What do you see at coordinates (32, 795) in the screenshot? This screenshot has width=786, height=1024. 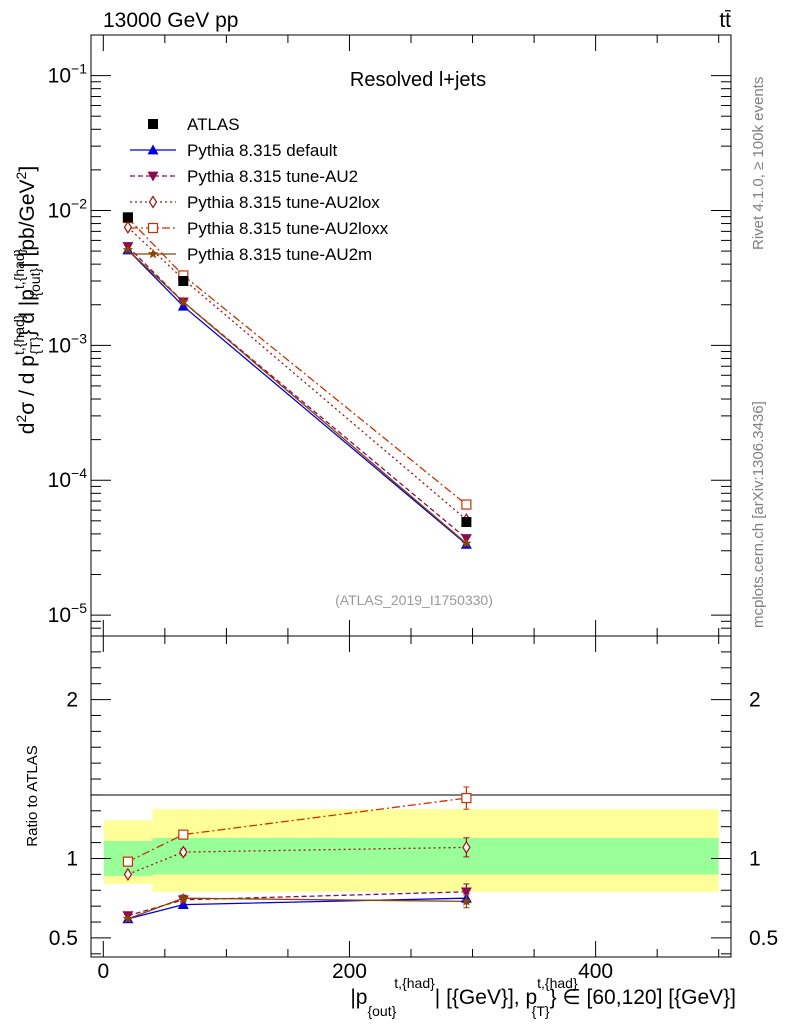 I see `ratio-y-axis-label: Ratio to ATLAS` at bounding box center [32, 795].